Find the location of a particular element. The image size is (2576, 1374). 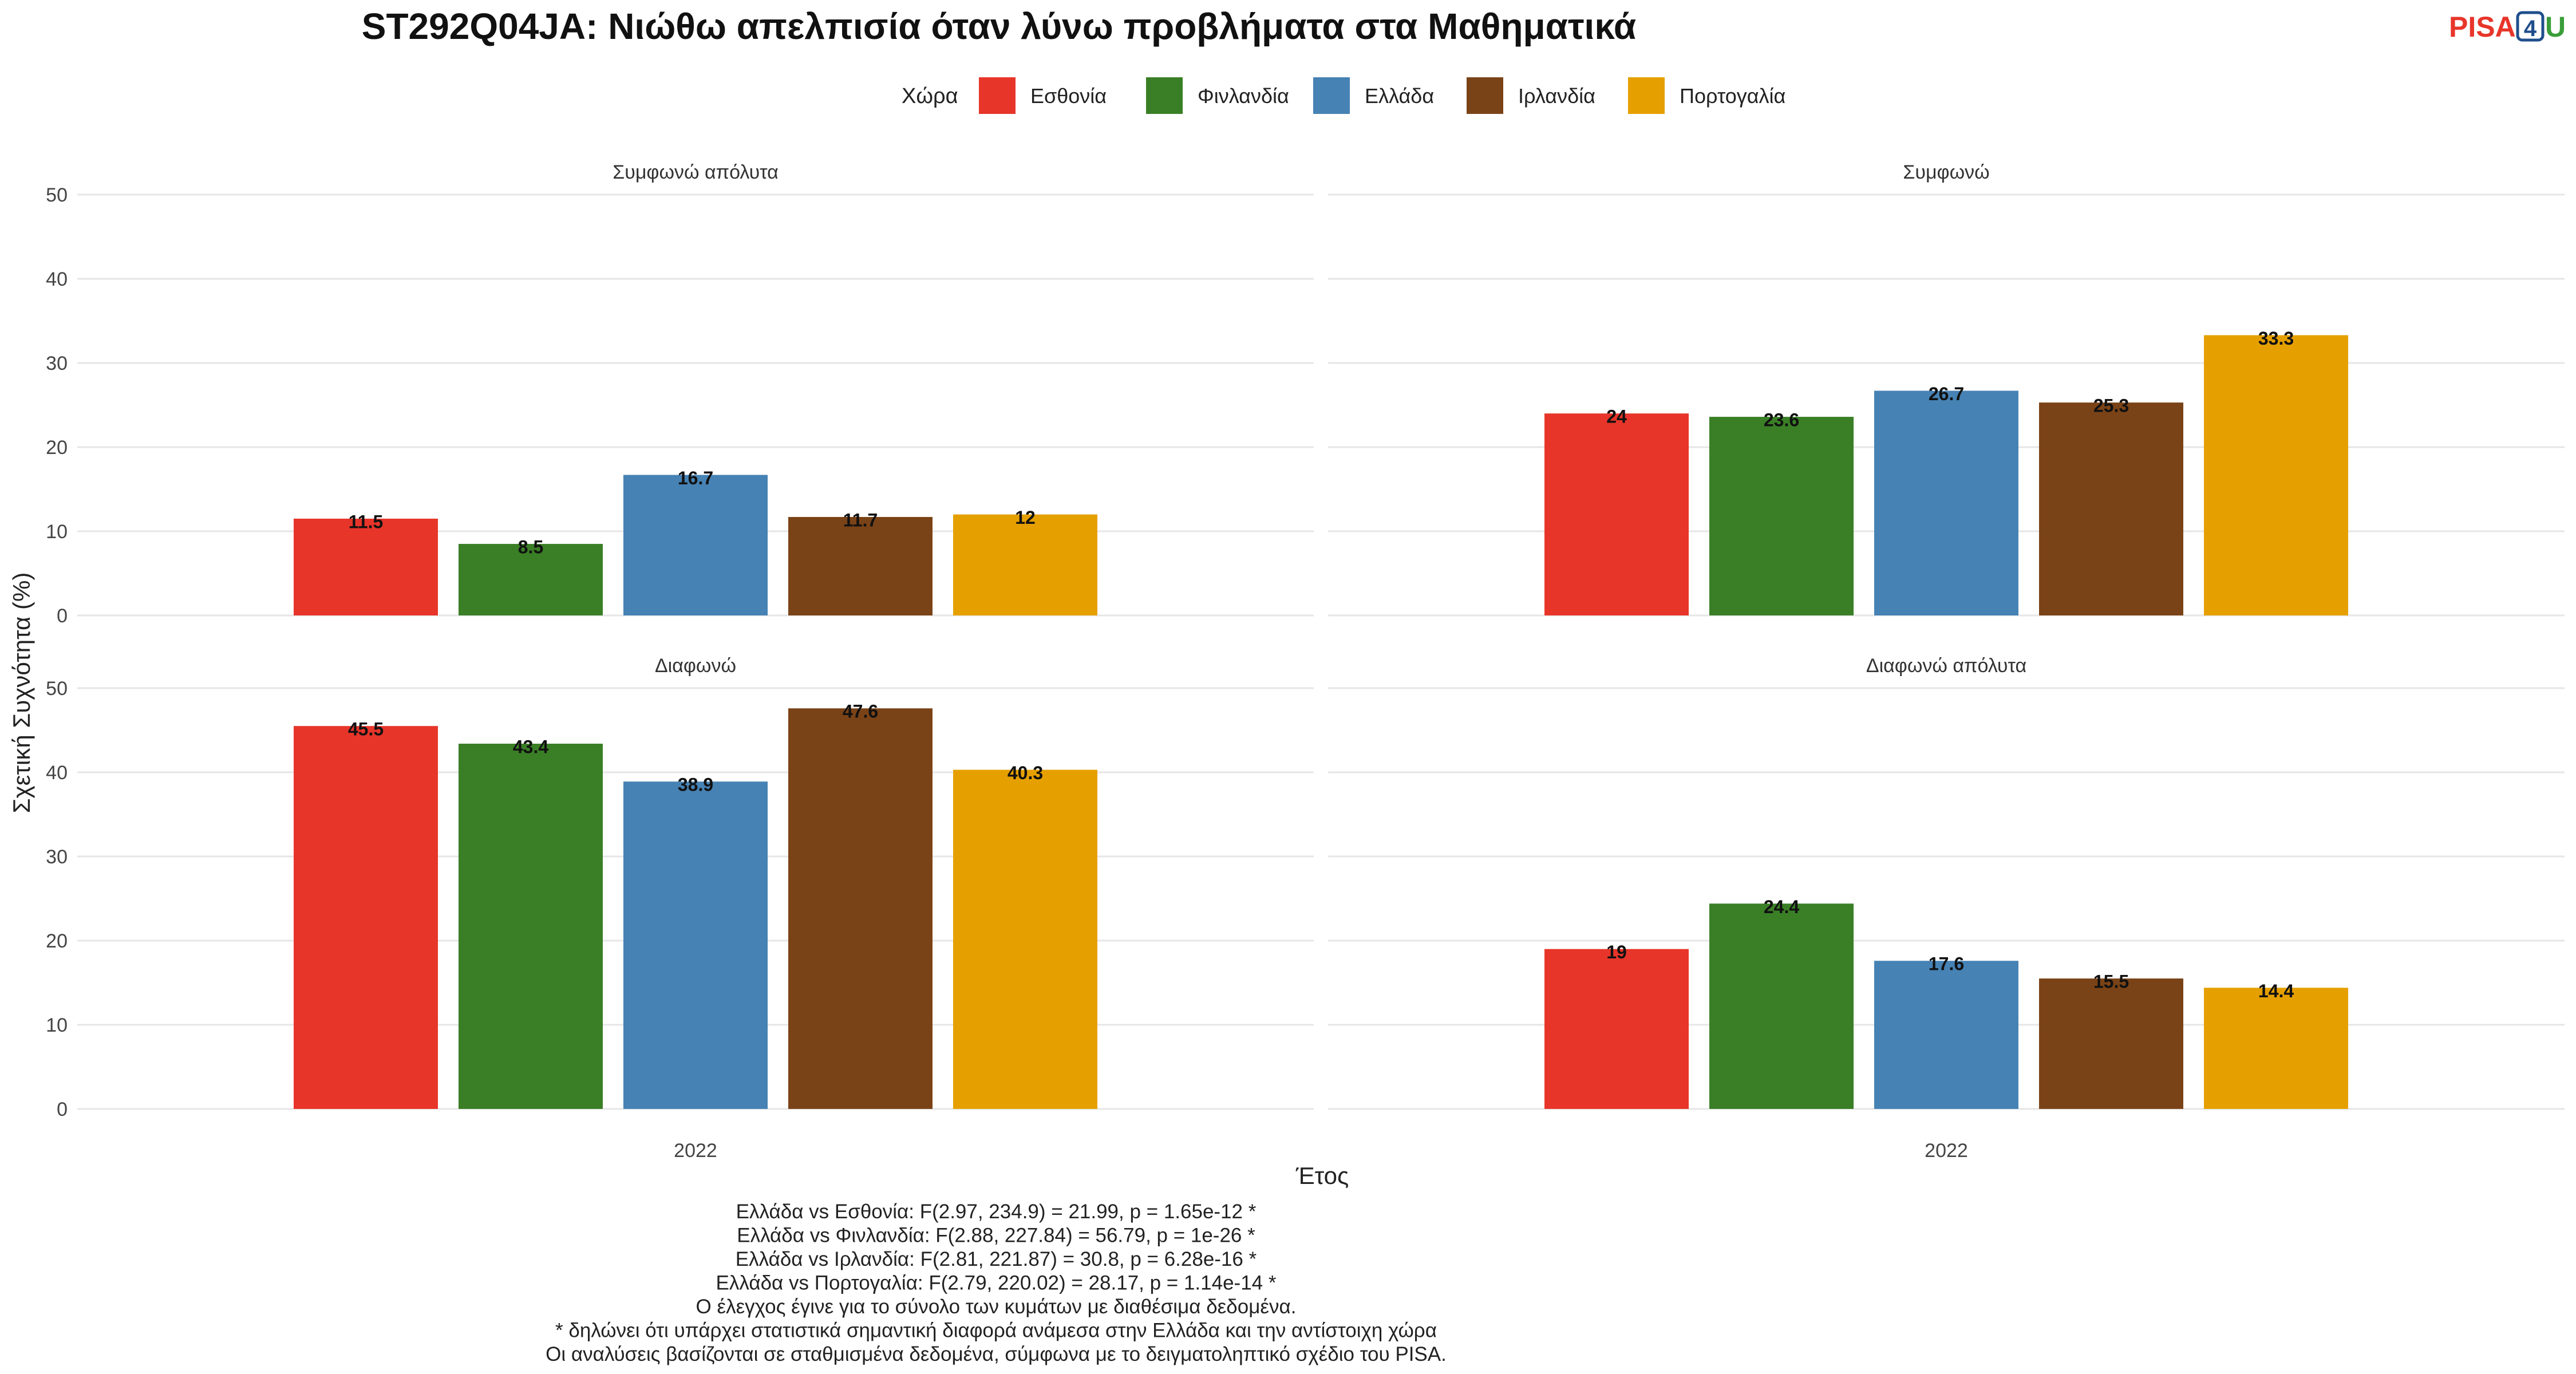

bar-label-1-3: 25.3 is located at coordinates (2111, 406).